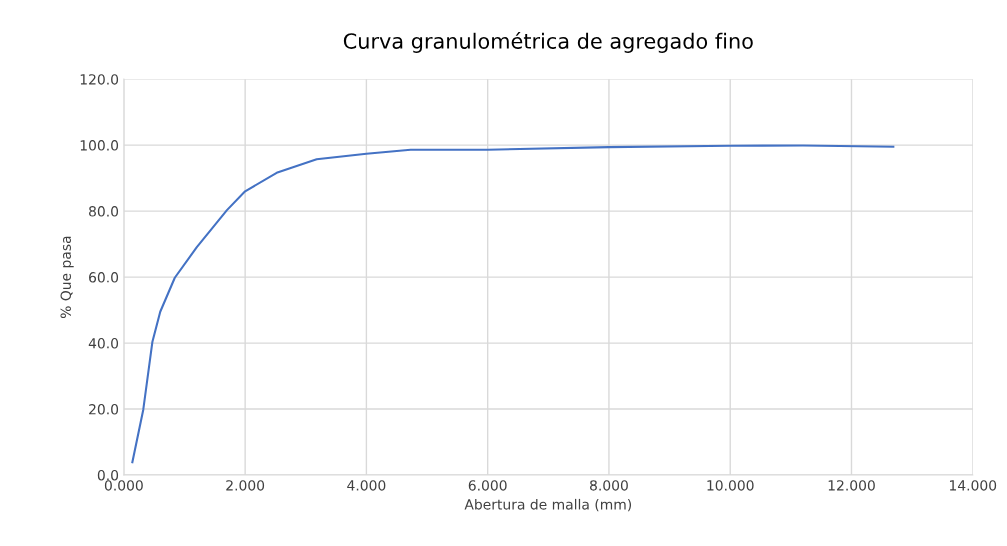 The image size is (1007, 546). Describe the element at coordinates (67, 277) in the screenshot. I see `y-axis-title: % Que pasa` at that location.